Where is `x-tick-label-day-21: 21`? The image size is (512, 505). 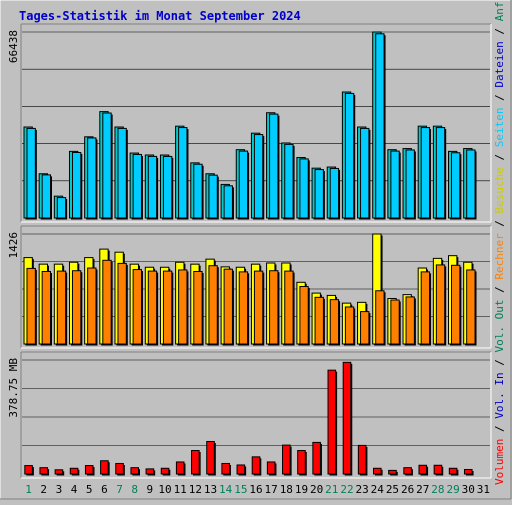 x-tick-label-day-21: 21 is located at coordinates (331, 489).